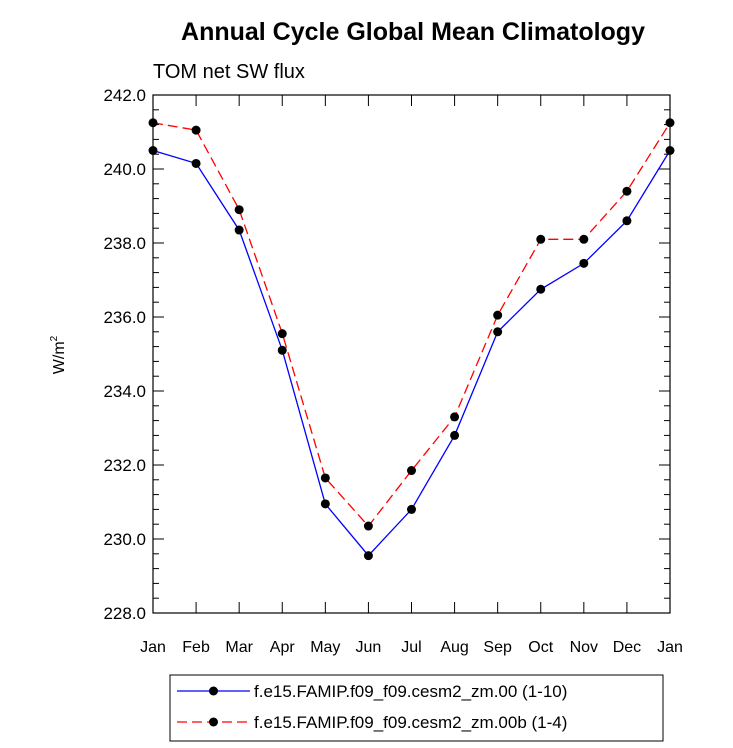 The image size is (733, 748). What do you see at coordinates (627, 647) in the screenshot?
I see `x-tick-label: Dec` at bounding box center [627, 647].